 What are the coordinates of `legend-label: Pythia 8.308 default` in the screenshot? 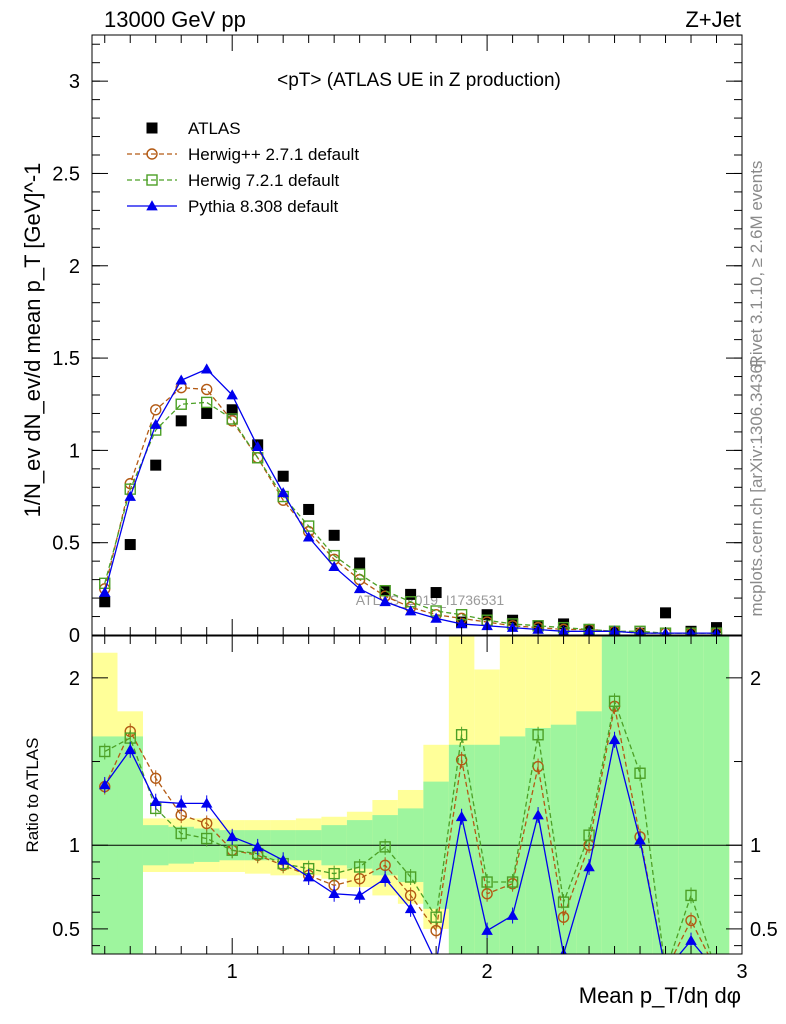 It's located at (263, 206).